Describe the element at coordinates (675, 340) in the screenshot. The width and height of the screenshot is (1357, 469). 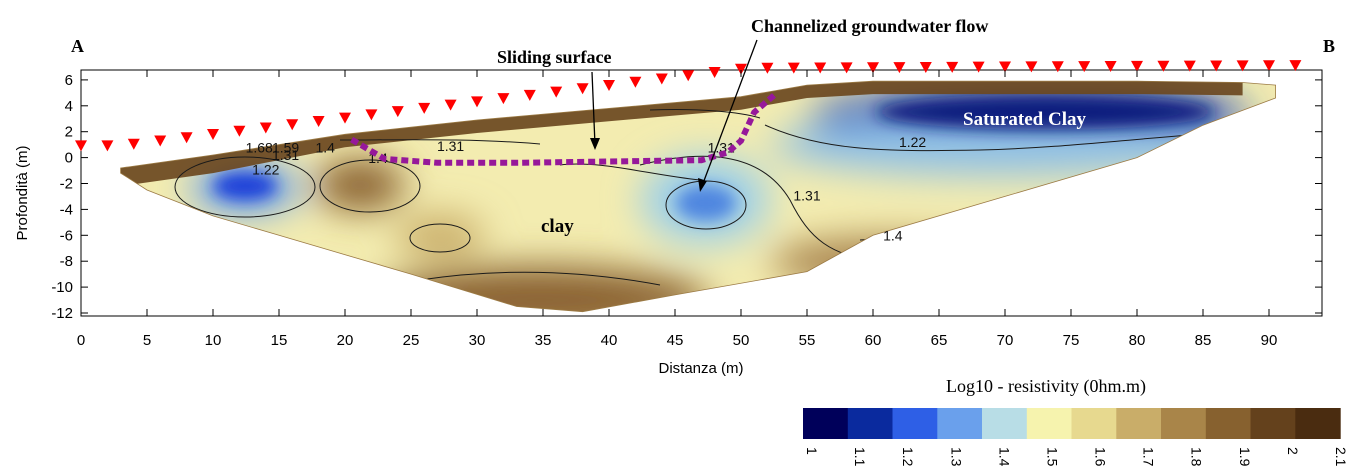
I see `x-tick-label: 45` at that location.